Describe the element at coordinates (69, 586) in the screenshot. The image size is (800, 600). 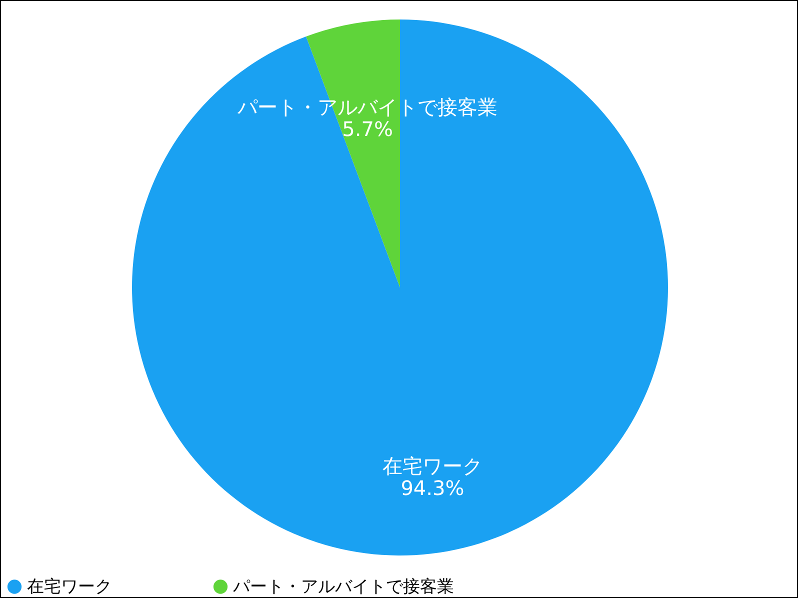
I see `legend-label: 在宅ワーク` at that location.